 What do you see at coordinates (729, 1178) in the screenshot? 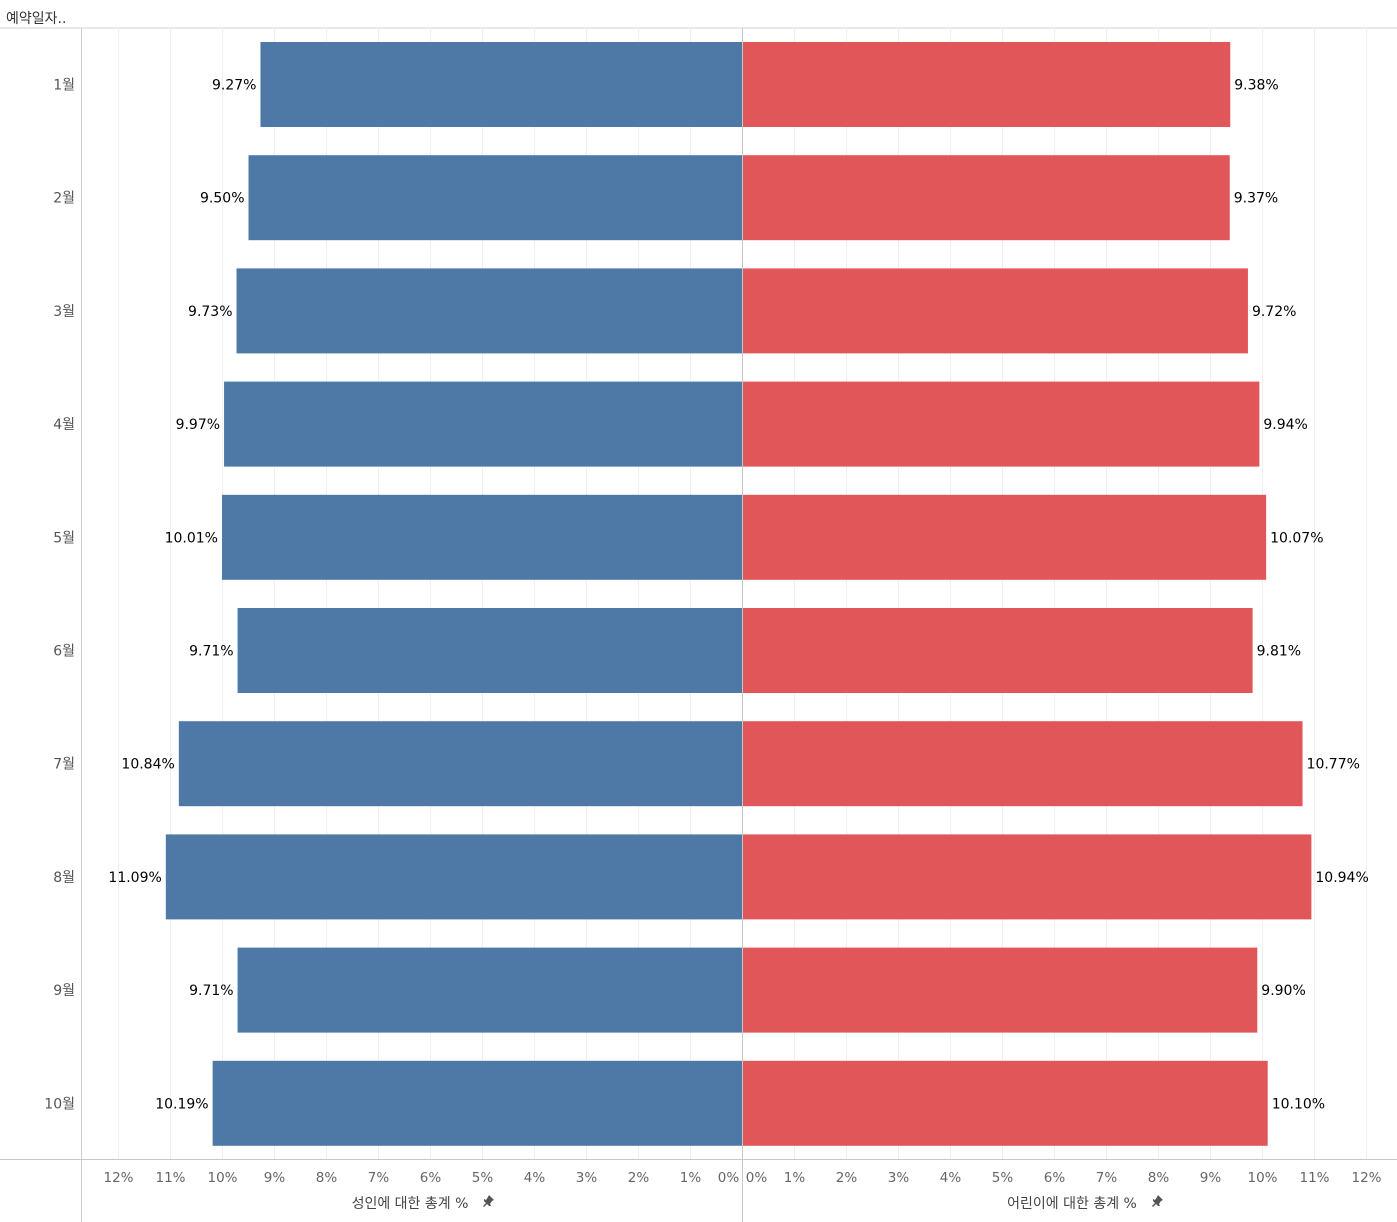
I see `tick-label-left: 0%` at bounding box center [729, 1178].